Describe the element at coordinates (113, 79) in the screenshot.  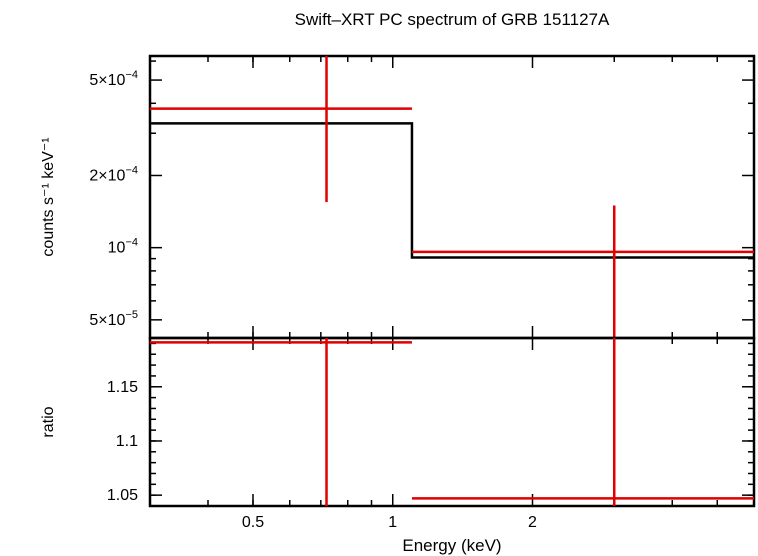
I see `spectrum-y-tick-label: 5×10⁻⁴` at that location.